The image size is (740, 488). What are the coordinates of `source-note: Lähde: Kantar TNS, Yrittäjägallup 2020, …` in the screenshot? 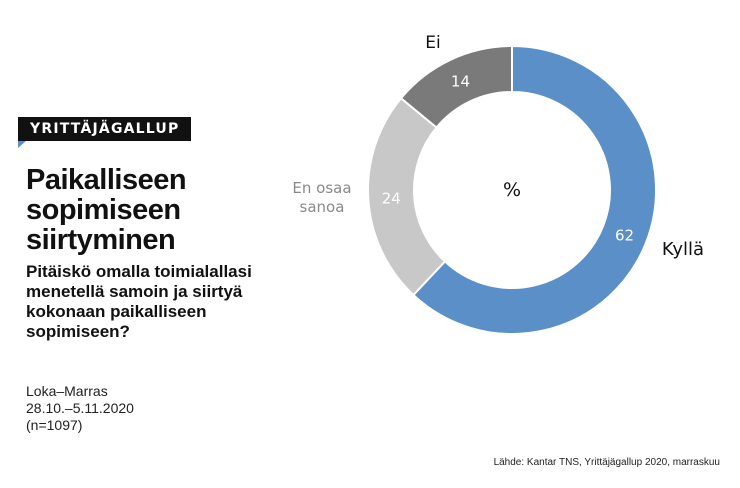 It's located at (606, 462).